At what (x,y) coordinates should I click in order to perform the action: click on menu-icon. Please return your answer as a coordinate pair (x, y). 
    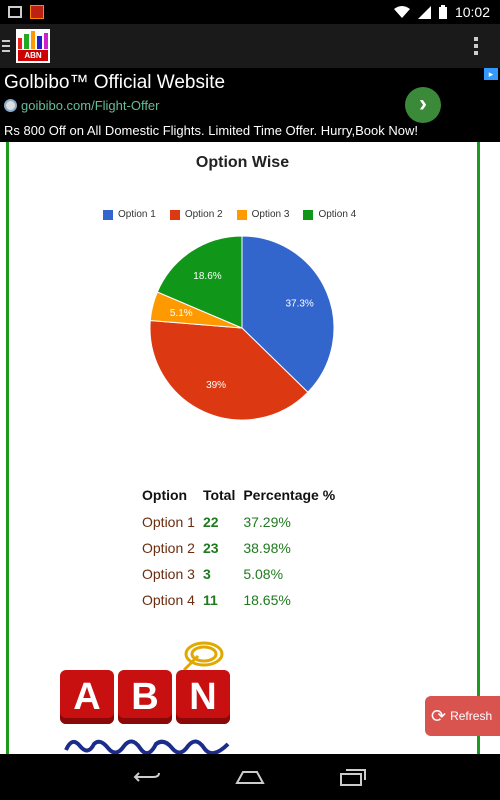
    Looking at the image, I should click on (6, 46).